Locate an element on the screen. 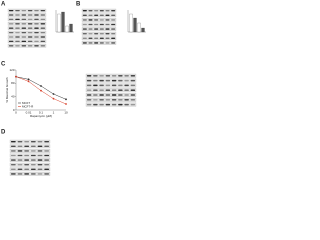  y-axis-label: % Maximal Growth is located at coordinates (7, 90).